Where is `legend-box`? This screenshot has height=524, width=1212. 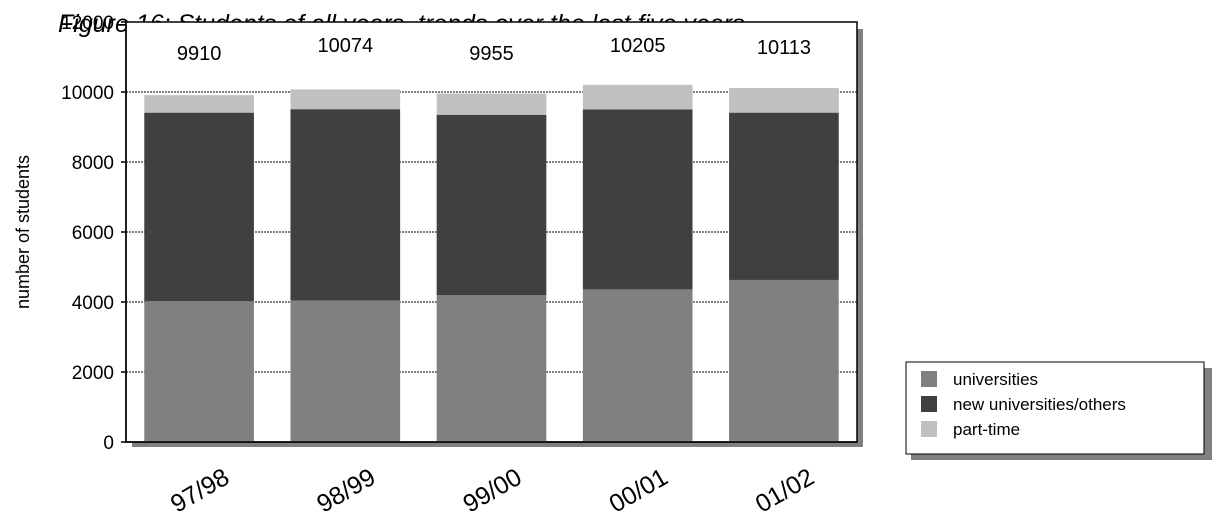 legend-box is located at coordinates (1055, 408).